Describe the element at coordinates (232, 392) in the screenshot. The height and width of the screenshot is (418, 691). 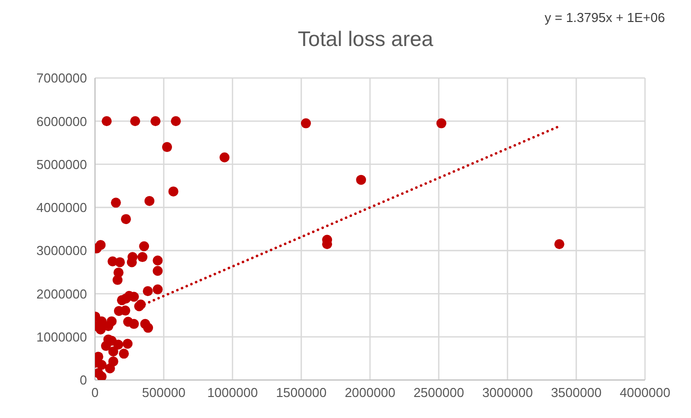
I see `x-tick-label: 1000000` at that location.